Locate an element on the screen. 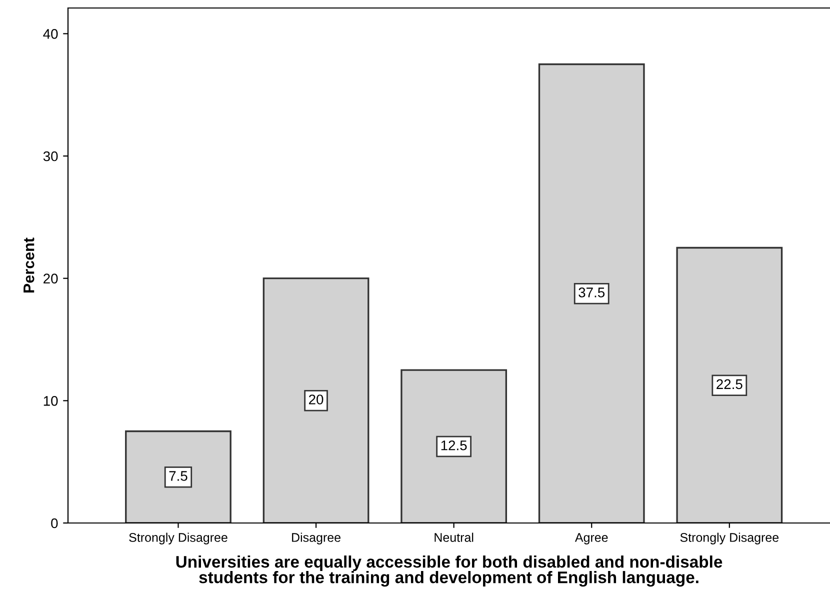 Image resolution: width=830 pixels, height=607 pixels. data-label: 7.5 is located at coordinates (178, 476).